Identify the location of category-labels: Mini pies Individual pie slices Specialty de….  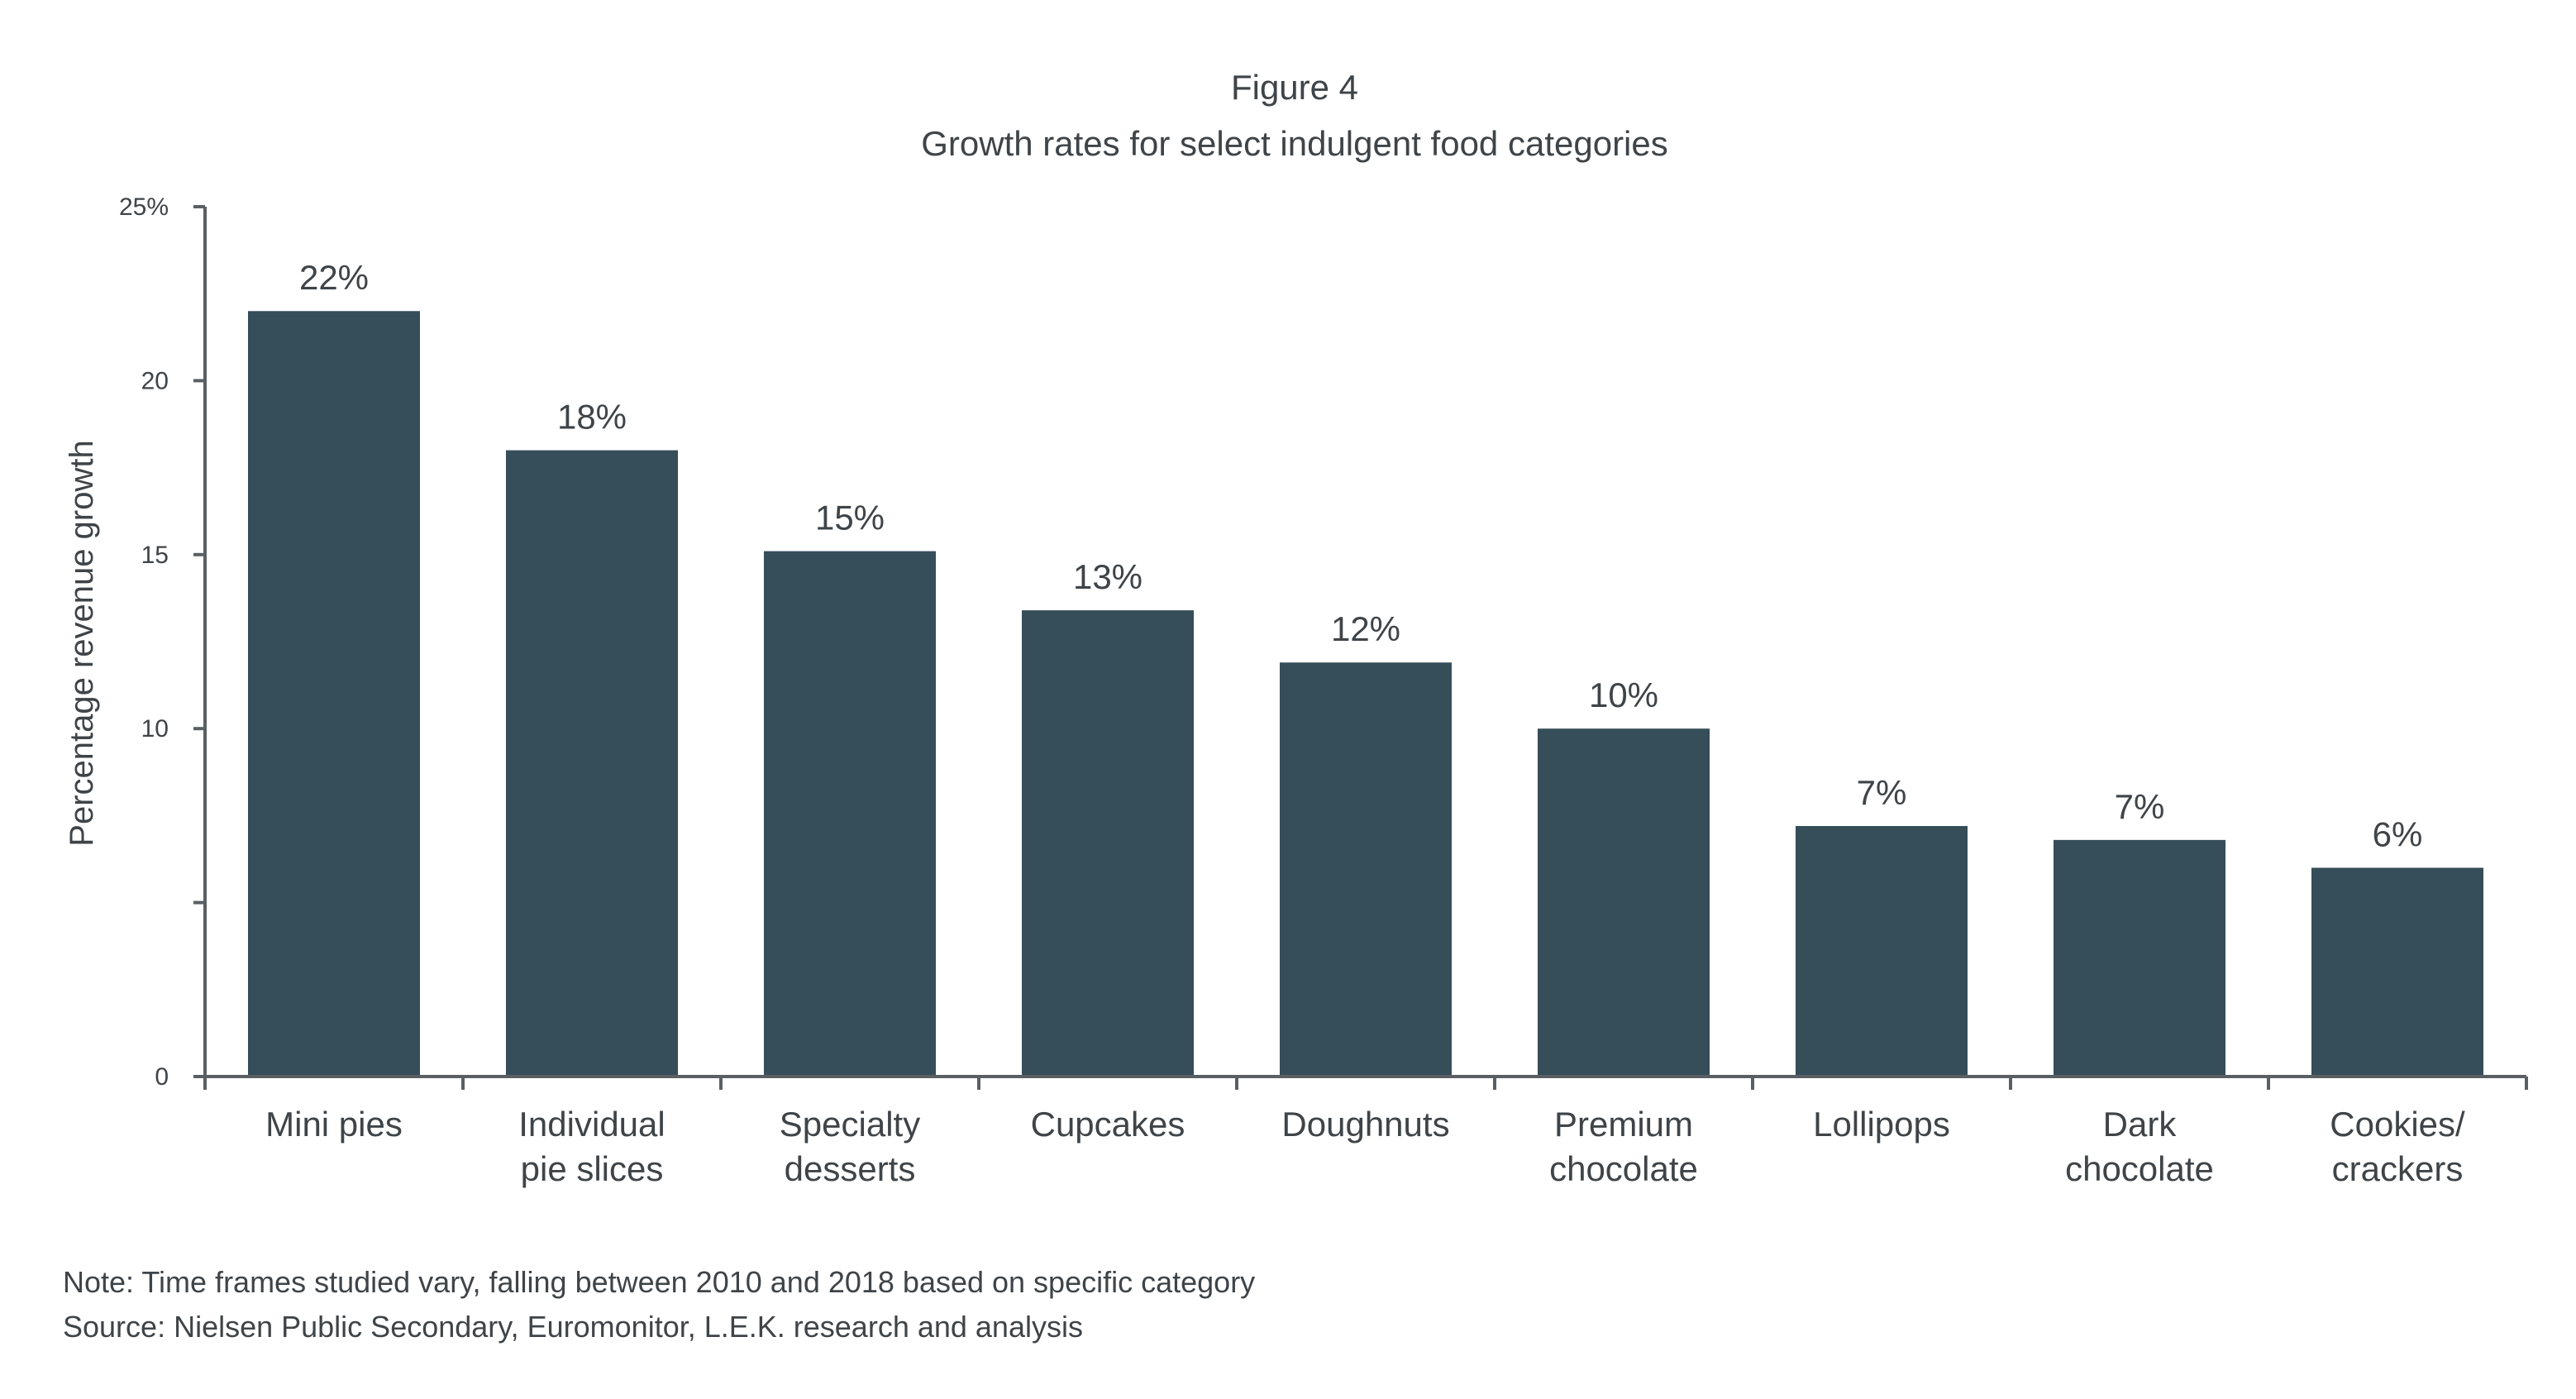
(1365, 1146).